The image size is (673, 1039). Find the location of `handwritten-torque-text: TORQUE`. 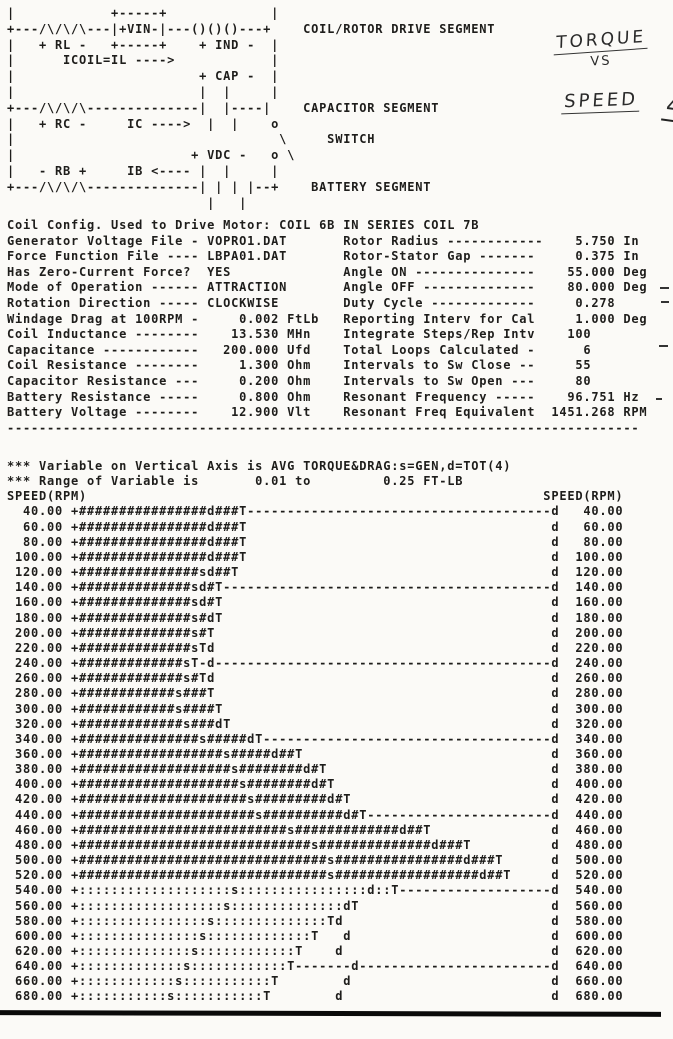

handwritten-torque-text: TORQUE is located at coordinates (601, 41).